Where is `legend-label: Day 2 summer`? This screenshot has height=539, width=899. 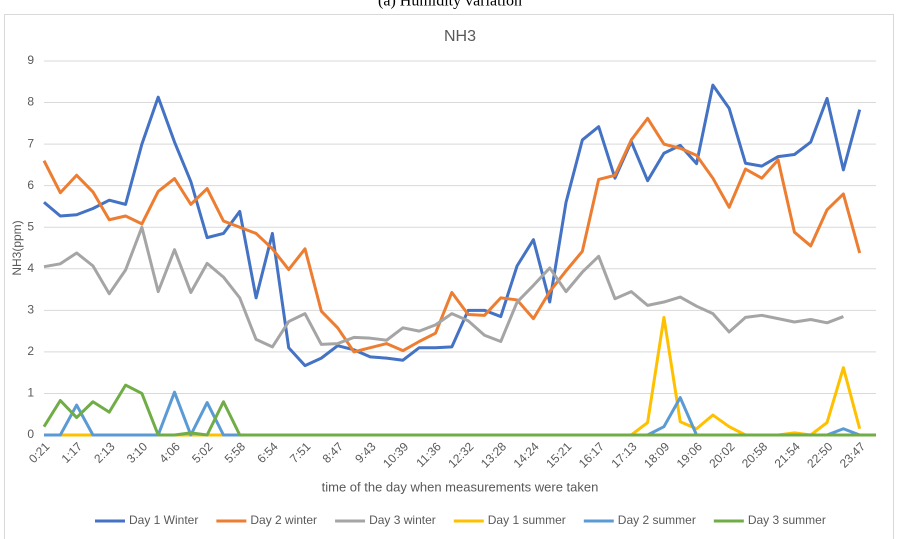
legend-label: Day 2 summer is located at coordinates (657, 520).